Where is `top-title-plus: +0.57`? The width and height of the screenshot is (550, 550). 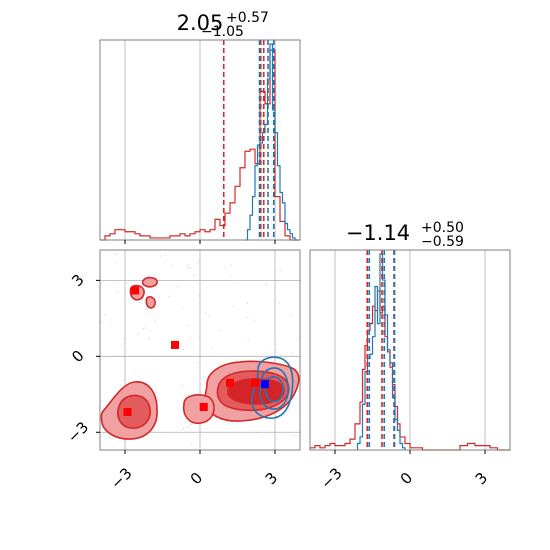 top-title-plus: +0.57 is located at coordinates (247, 18).